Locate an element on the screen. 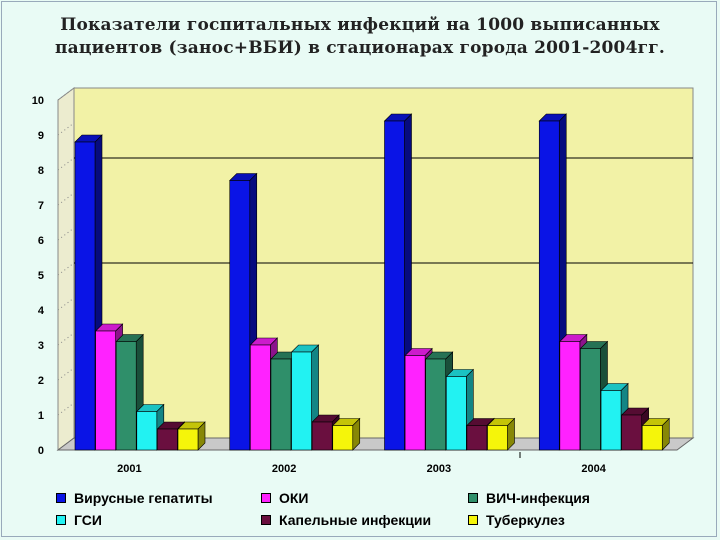 The image size is (720, 540). y-tick-label: 2 is located at coordinates (41, 381).